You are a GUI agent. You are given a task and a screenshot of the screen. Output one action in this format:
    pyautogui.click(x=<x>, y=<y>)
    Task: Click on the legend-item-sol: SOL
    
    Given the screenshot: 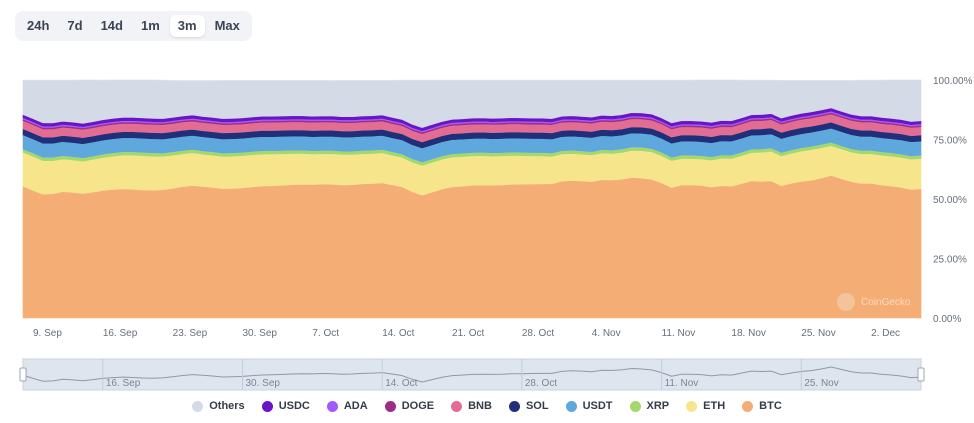 What is the action you would take?
    pyautogui.click(x=528, y=406)
    